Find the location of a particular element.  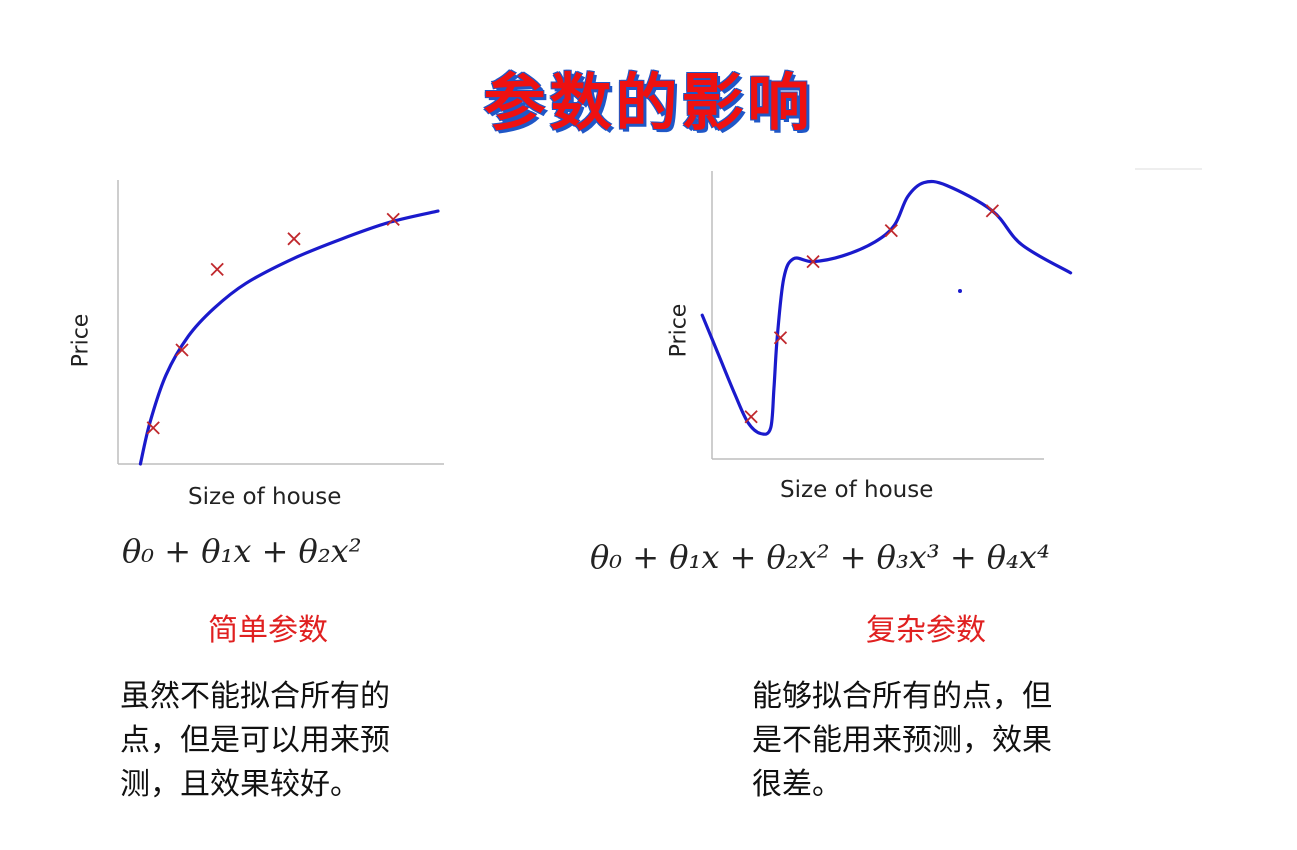

right-description: 能够拟合所有的点，但 是不能用来预测，效果 很差。 is located at coordinates (902, 741).